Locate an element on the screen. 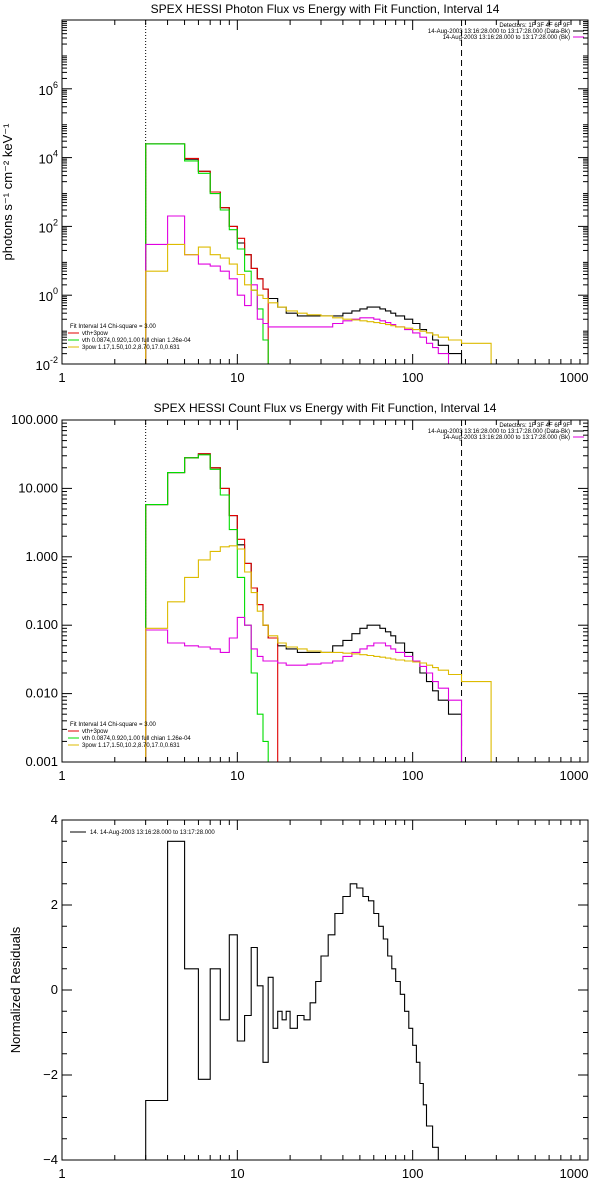  y-tick-label: 0.001 is located at coordinates (41, 761).